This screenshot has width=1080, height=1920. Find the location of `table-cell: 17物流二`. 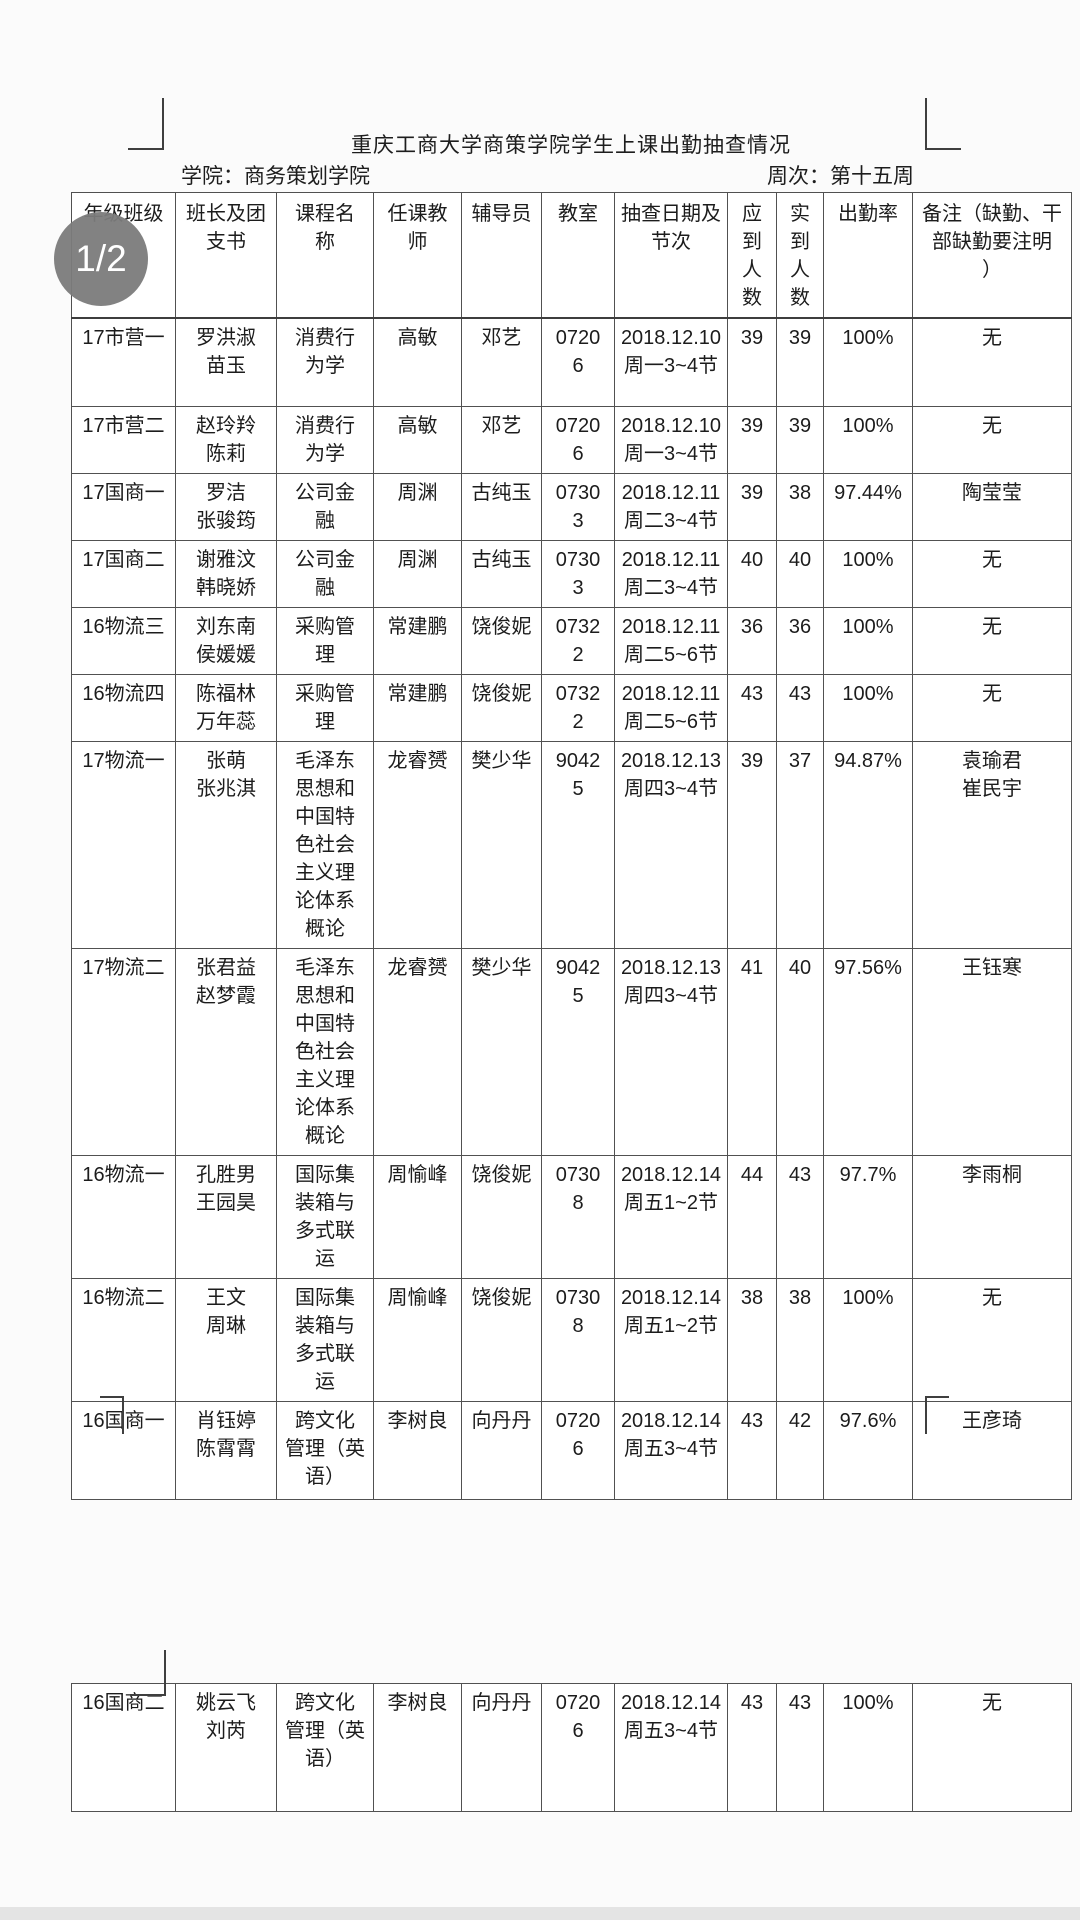

table-cell: 17物流二 is located at coordinates (123, 1051).